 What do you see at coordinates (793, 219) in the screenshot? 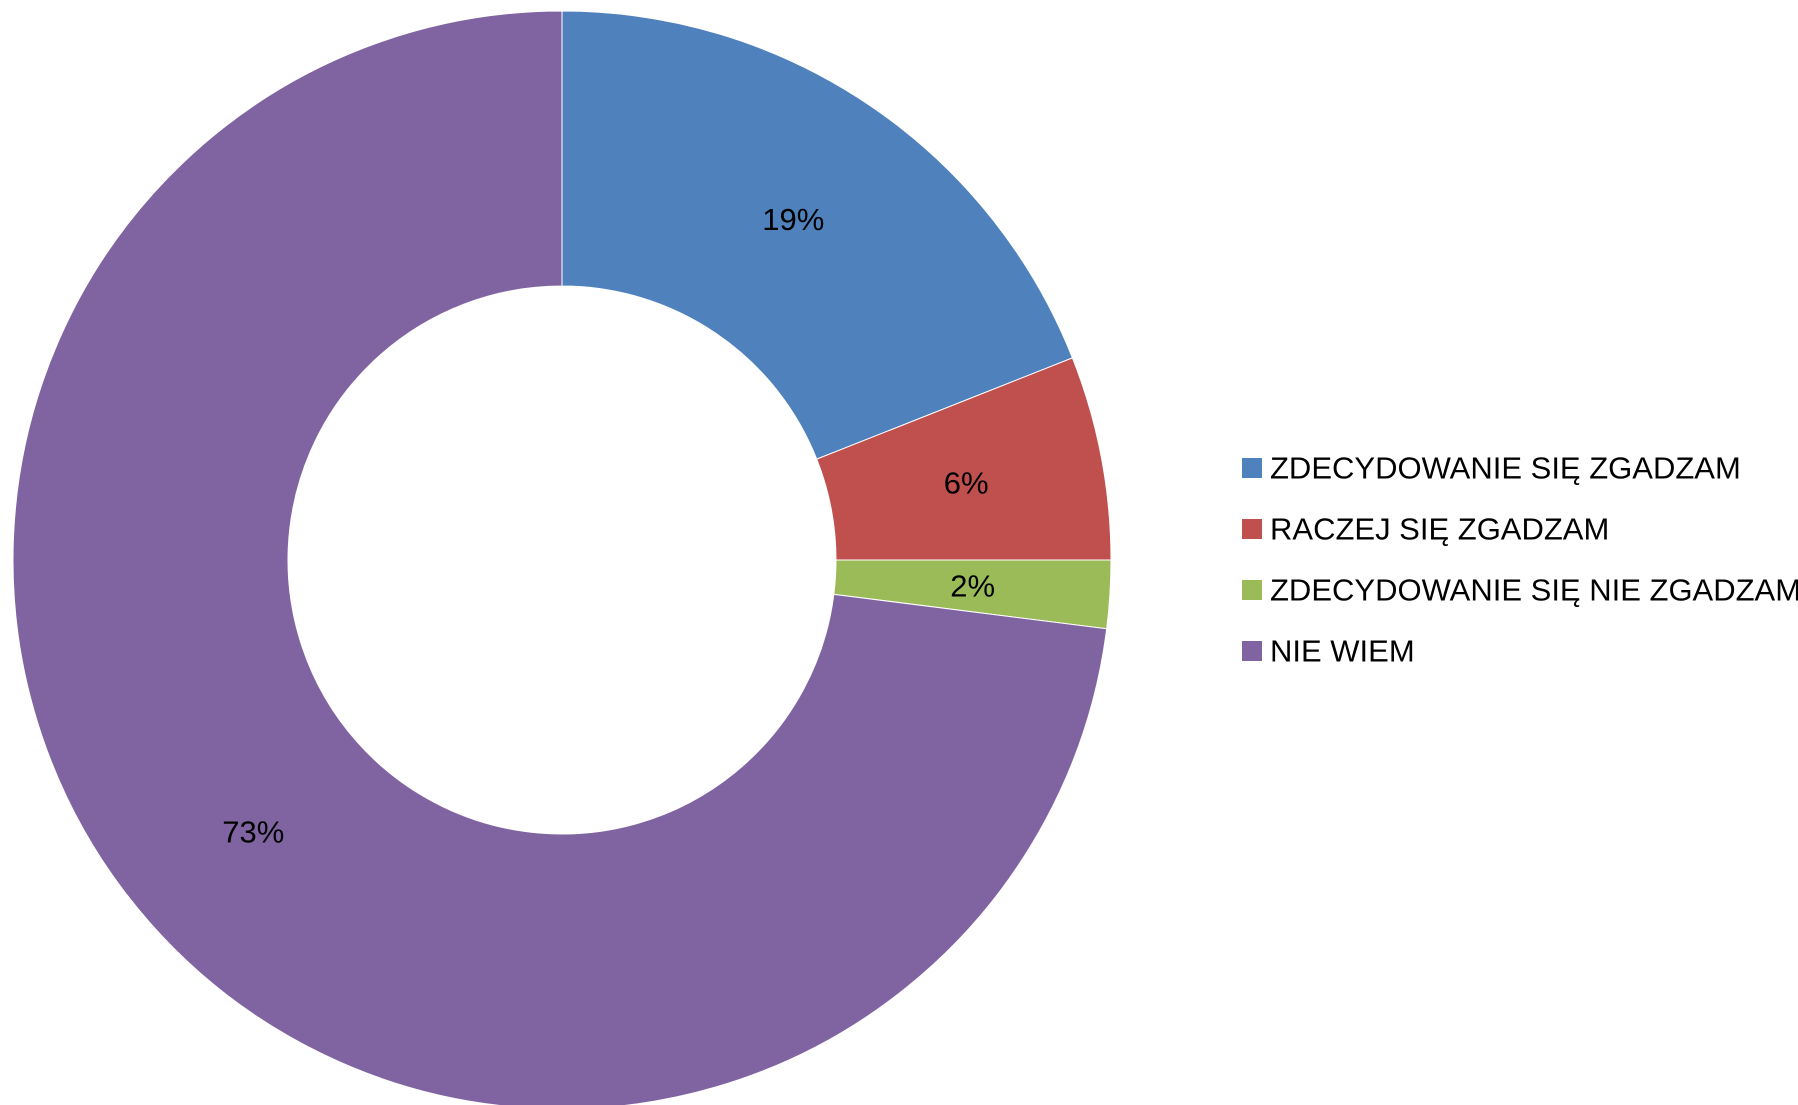
I see `slice-data-label-1: 19%` at bounding box center [793, 219].